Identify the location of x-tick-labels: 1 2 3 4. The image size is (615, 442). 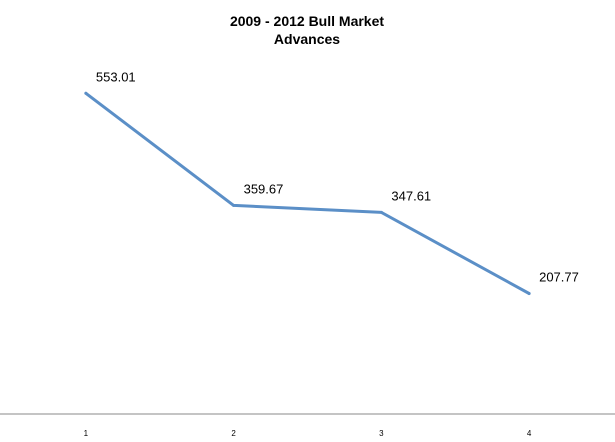
(308, 433).